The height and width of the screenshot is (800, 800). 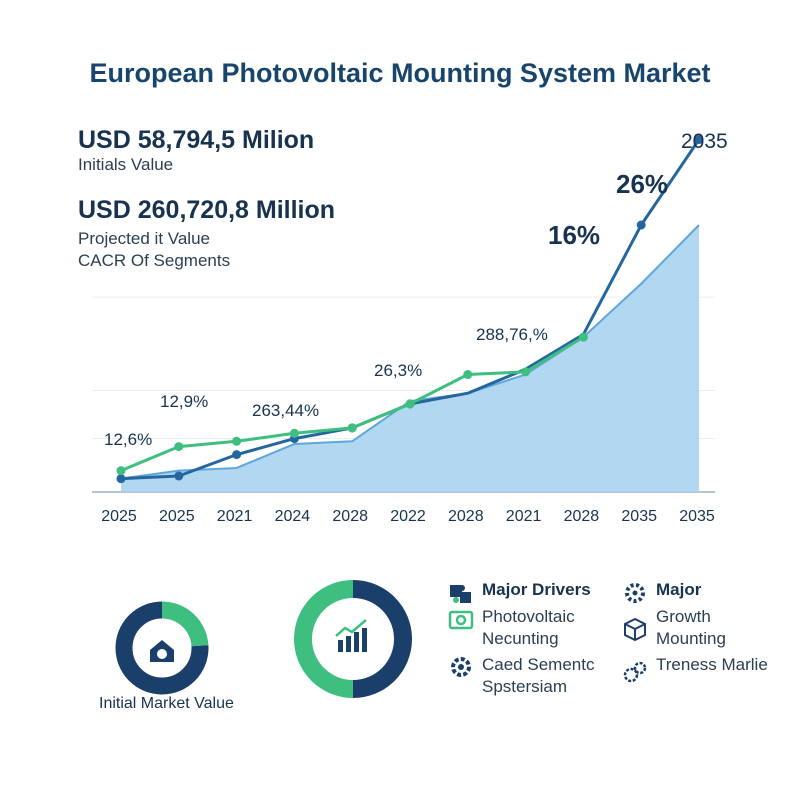 What do you see at coordinates (642, 184) in the screenshot?
I see `data-label: 26%` at bounding box center [642, 184].